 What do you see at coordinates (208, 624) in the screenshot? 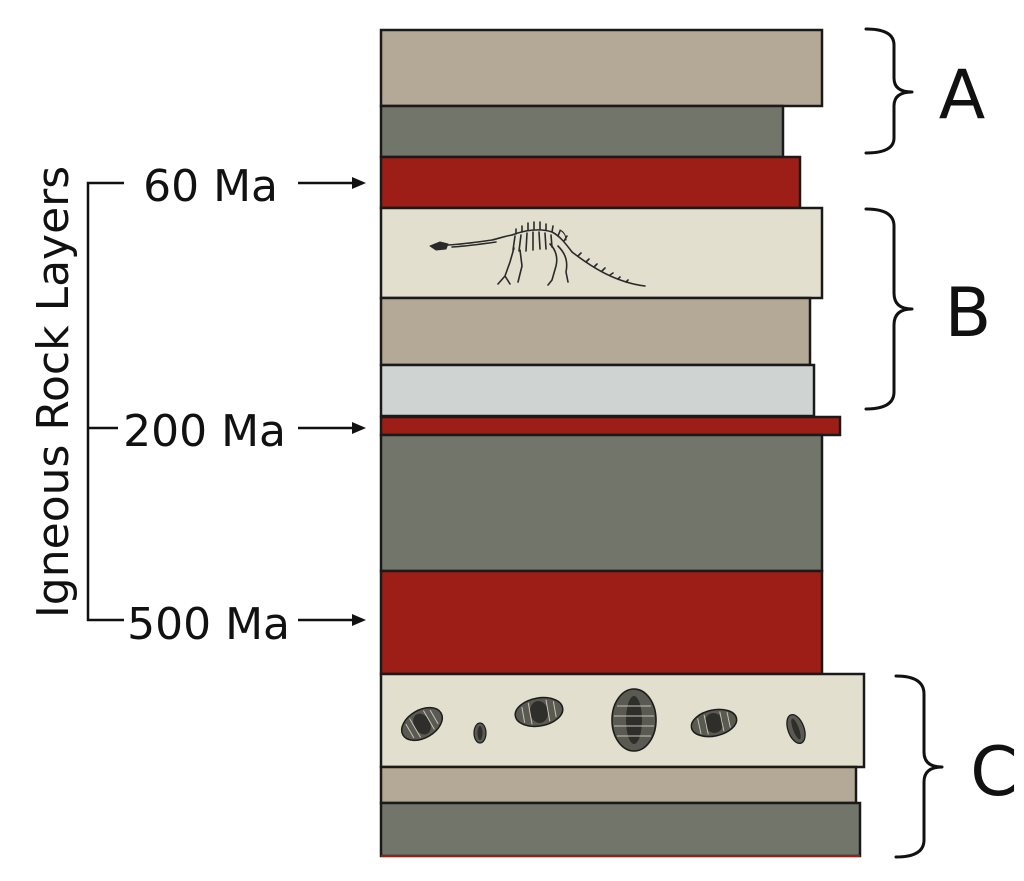
I see `age-label-500ma: 500 Ma` at bounding box center [208, 624].